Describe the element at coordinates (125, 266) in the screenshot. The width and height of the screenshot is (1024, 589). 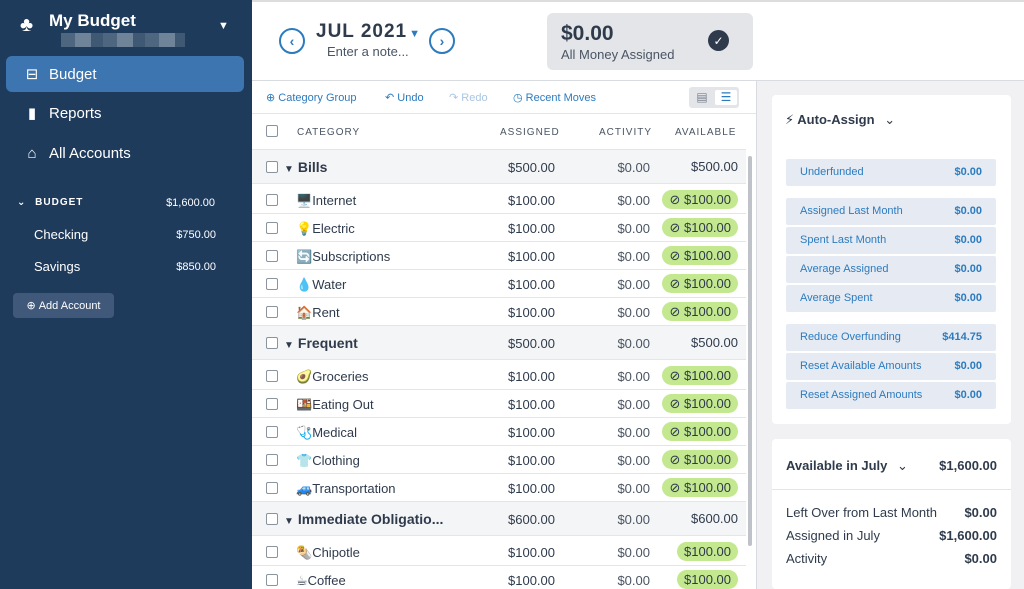
I see `account-savings: Savings $850.00` at that location.